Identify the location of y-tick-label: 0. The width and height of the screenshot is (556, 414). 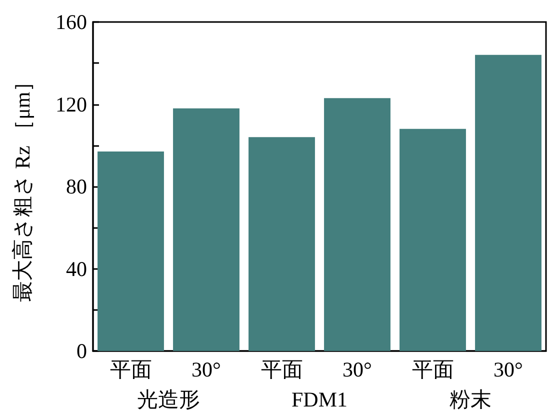
(81, 351).